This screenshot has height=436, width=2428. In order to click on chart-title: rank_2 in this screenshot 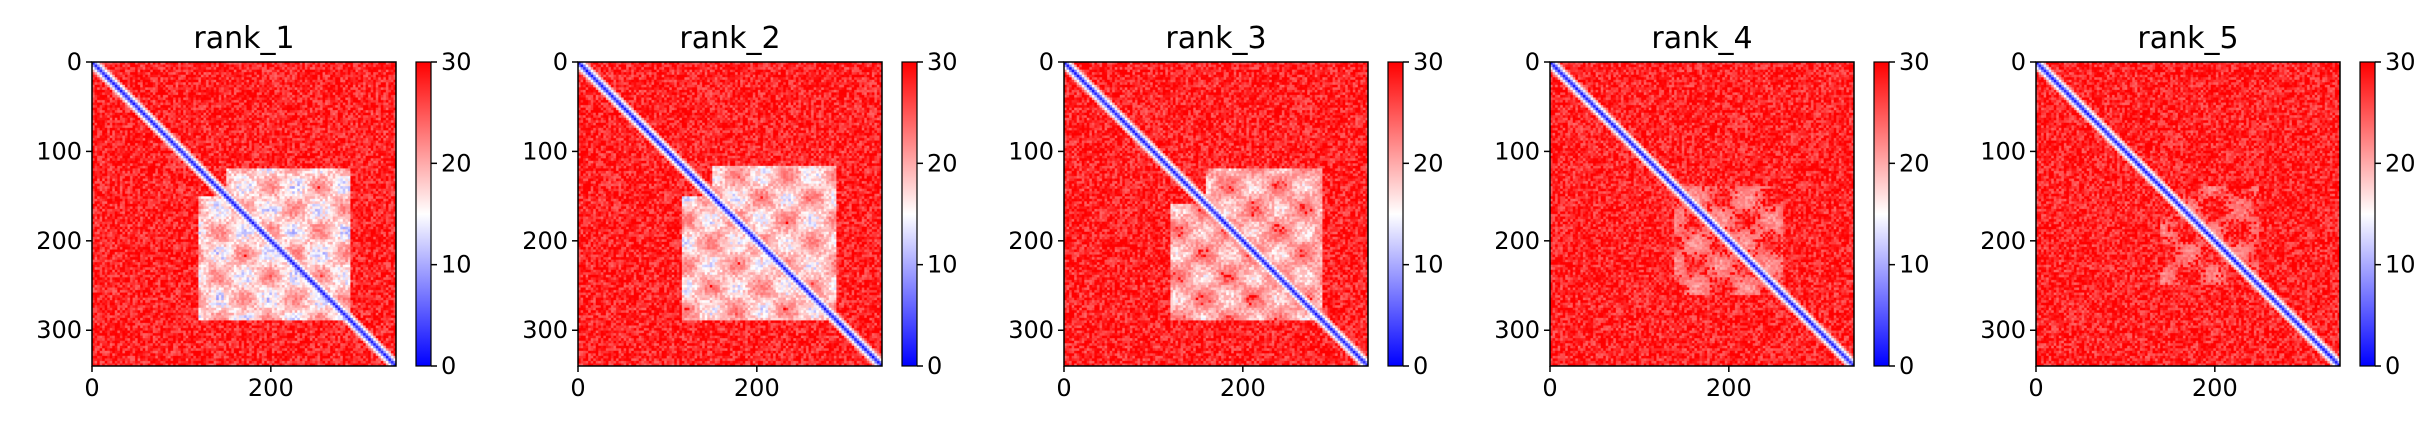, I will do `click(729, 38)`.